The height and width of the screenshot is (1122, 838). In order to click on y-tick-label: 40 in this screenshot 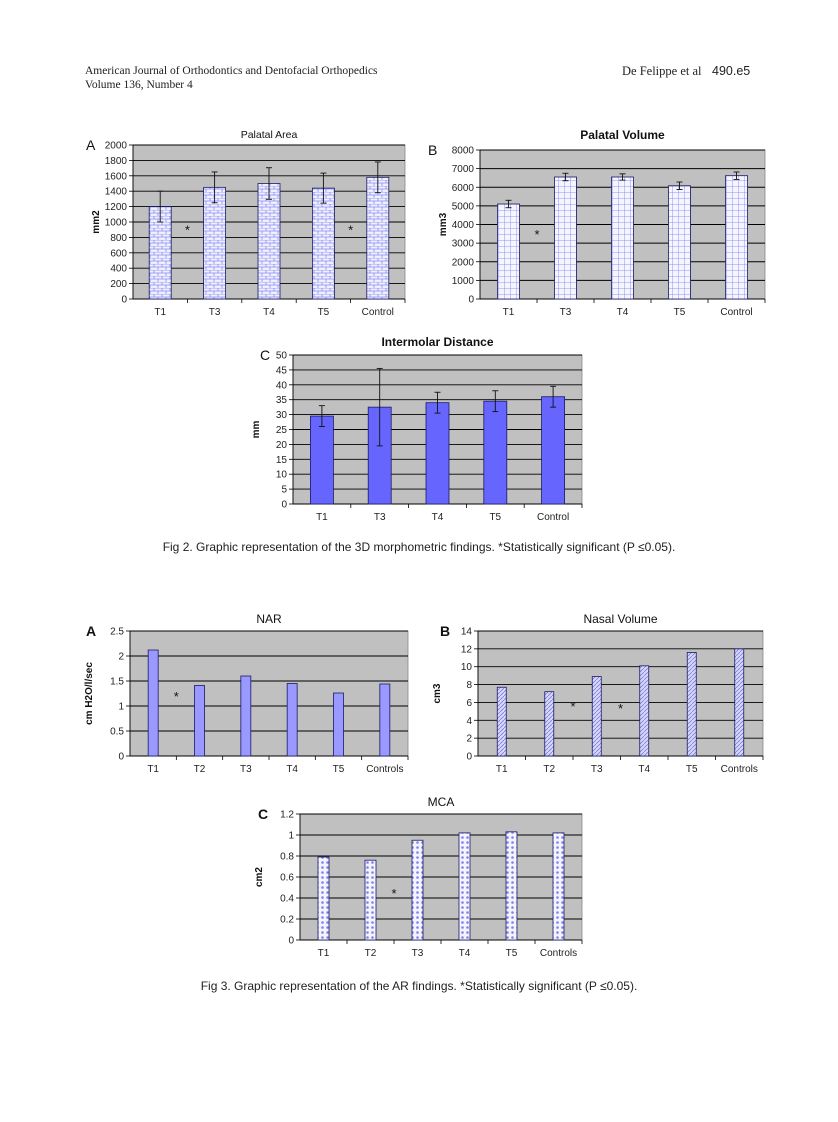, I will do `click(282, 385)`.